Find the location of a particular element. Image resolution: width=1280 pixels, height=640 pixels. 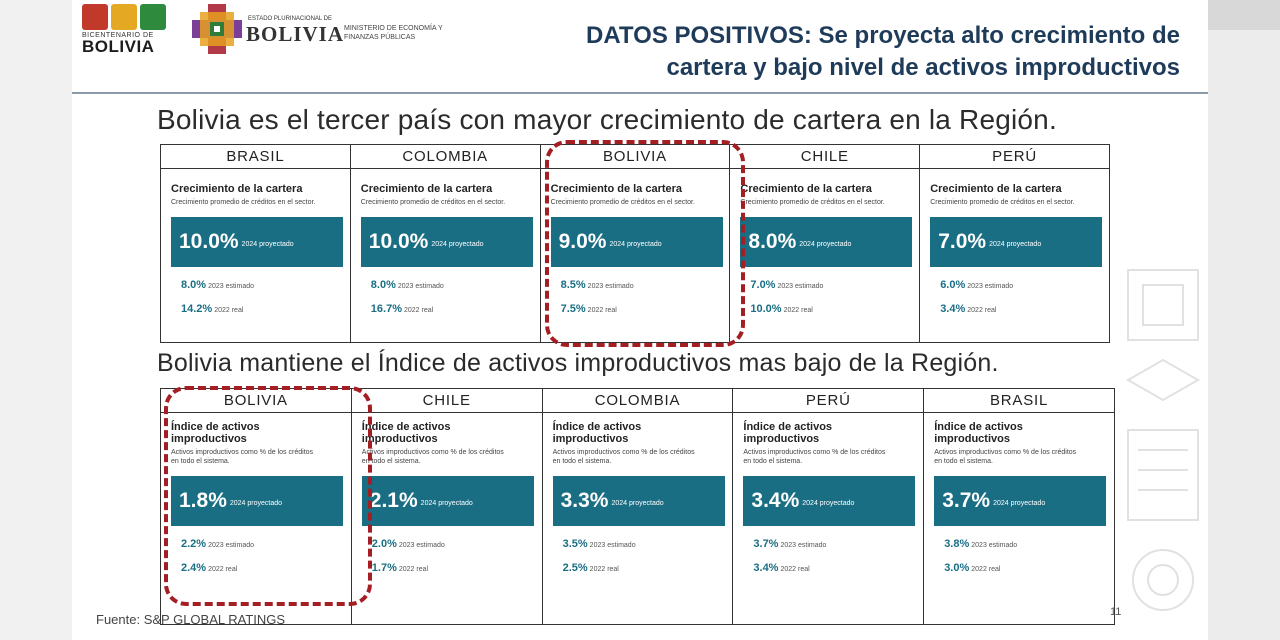

projected-value: 2.1% is located at coordinates (393, 500).